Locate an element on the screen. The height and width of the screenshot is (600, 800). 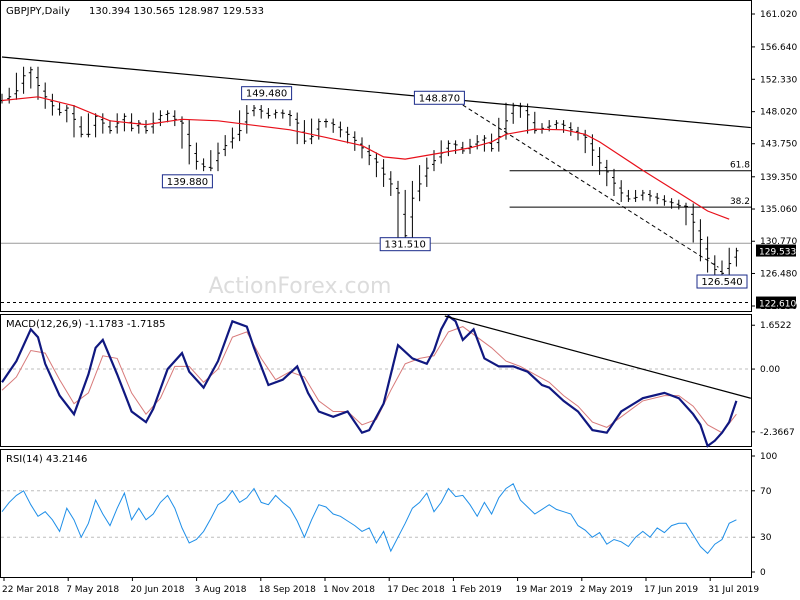
price-y-tick-label: 148.020 is located at coordinates (778, 113).